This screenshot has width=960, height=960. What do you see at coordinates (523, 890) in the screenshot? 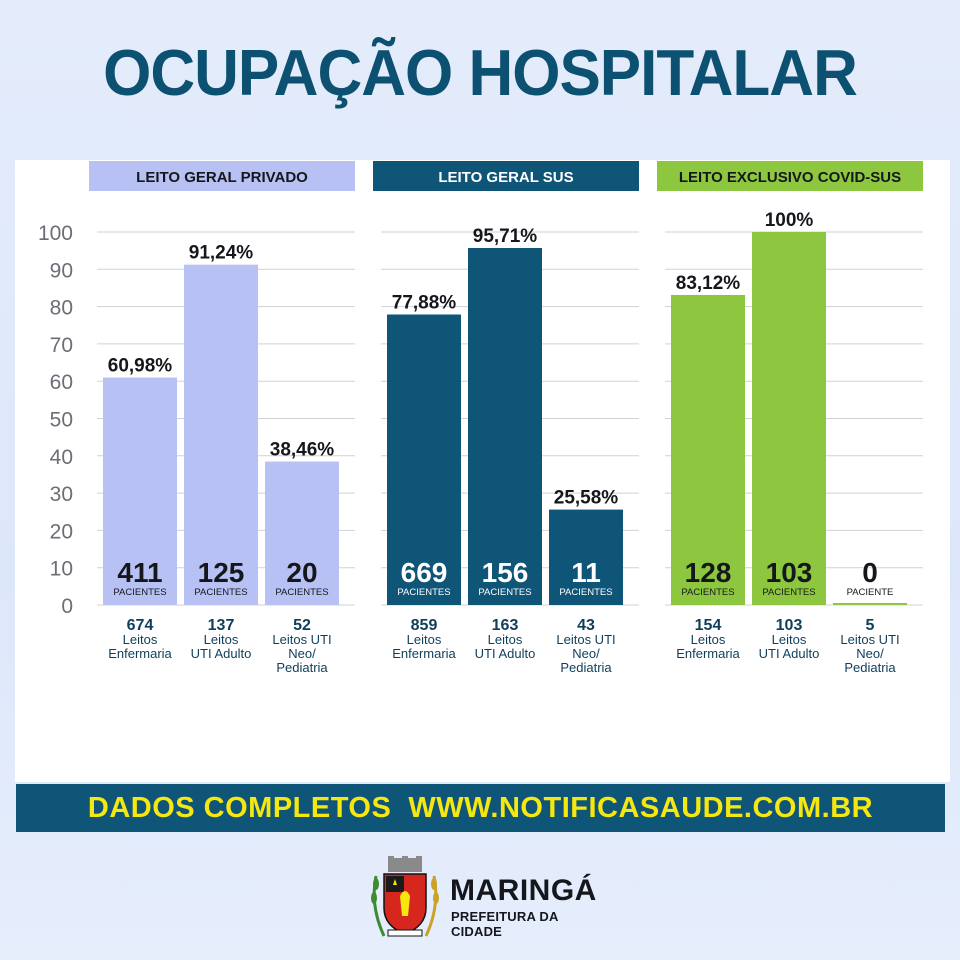
I see `city-name: MARINGÁ` at bounding box center [523, 890].